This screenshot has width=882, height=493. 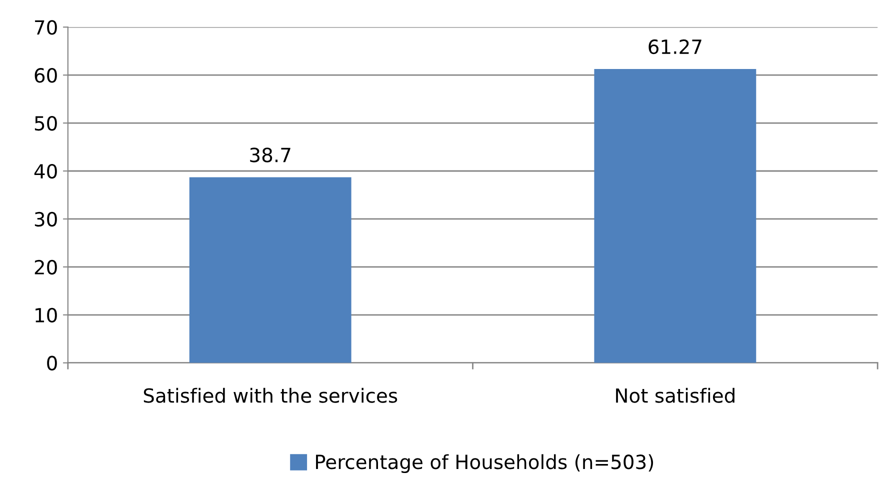 I want to click on y-tick-label: 70, so click(x=46, y=27).